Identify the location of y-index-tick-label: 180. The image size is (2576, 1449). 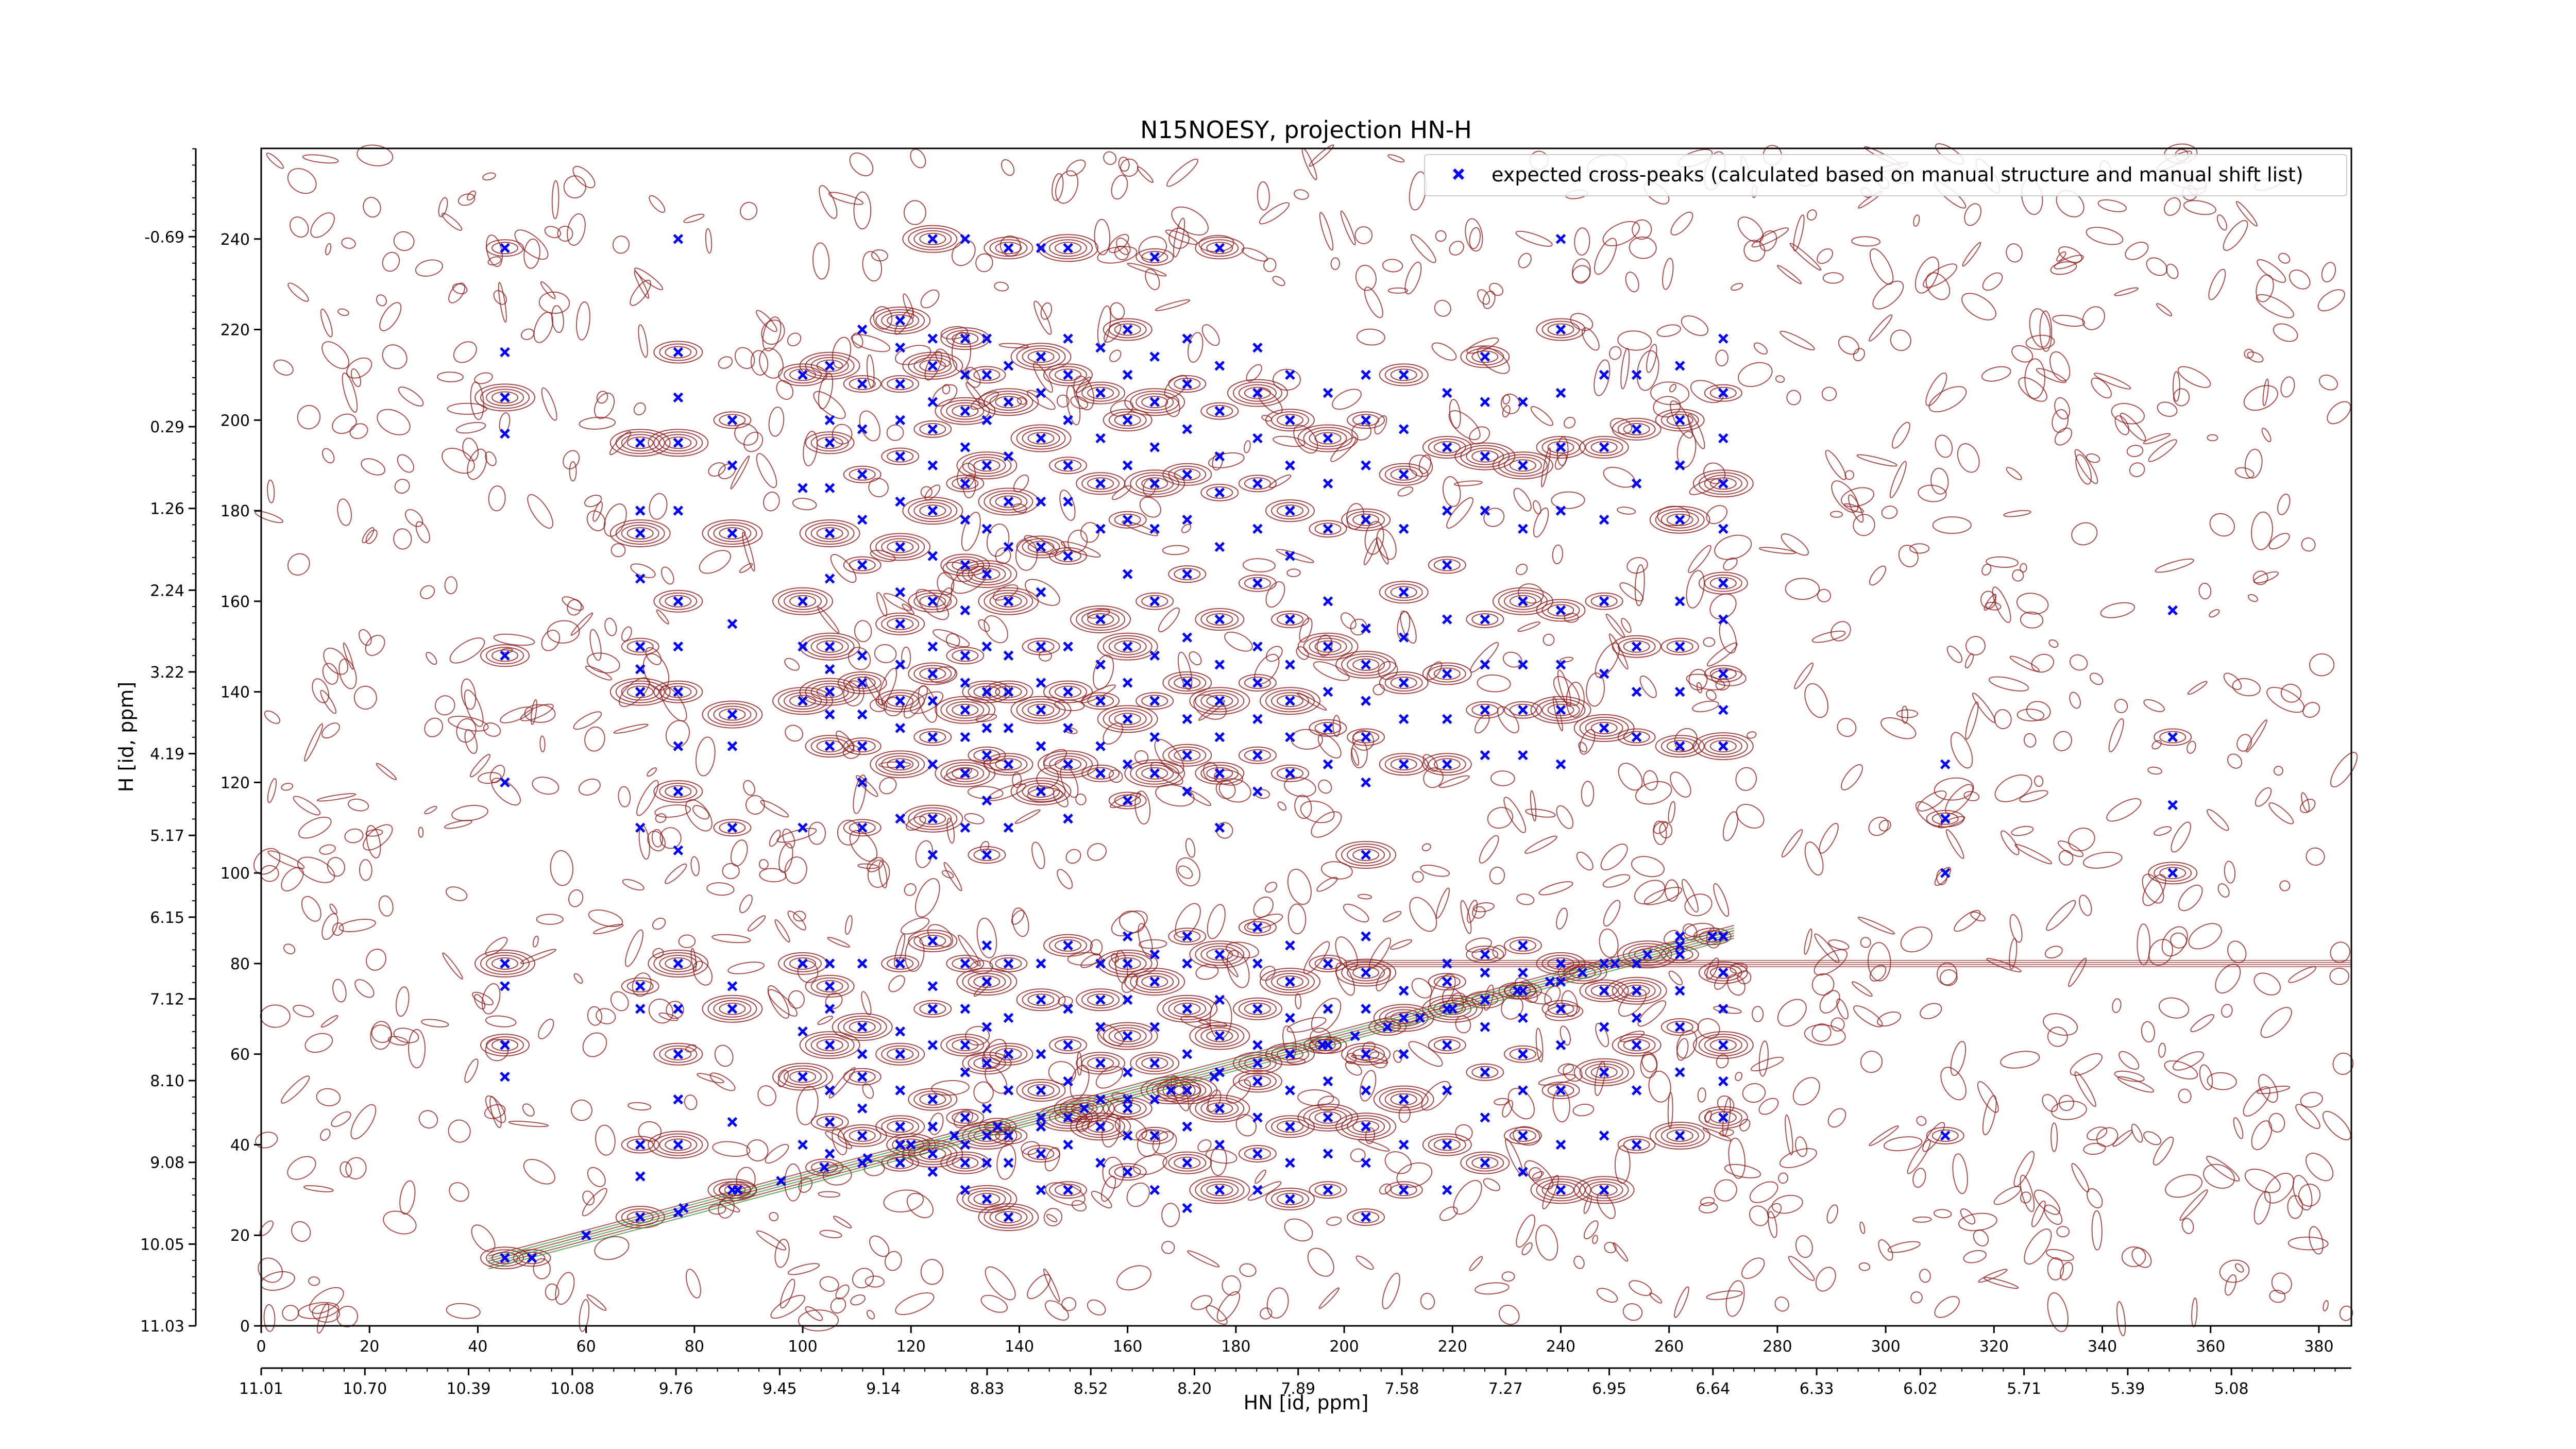
(235, 511).